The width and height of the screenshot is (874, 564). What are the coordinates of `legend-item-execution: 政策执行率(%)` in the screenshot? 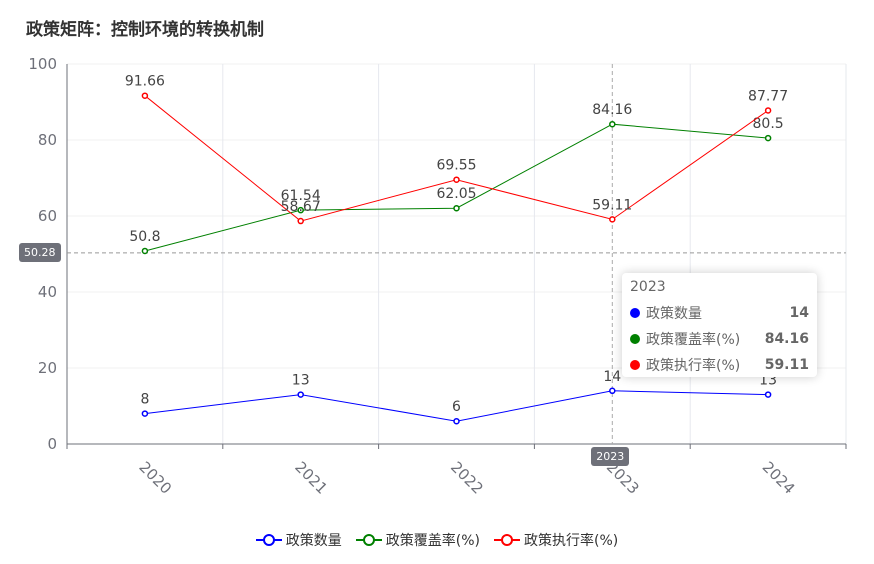 It's located at (556, 540).